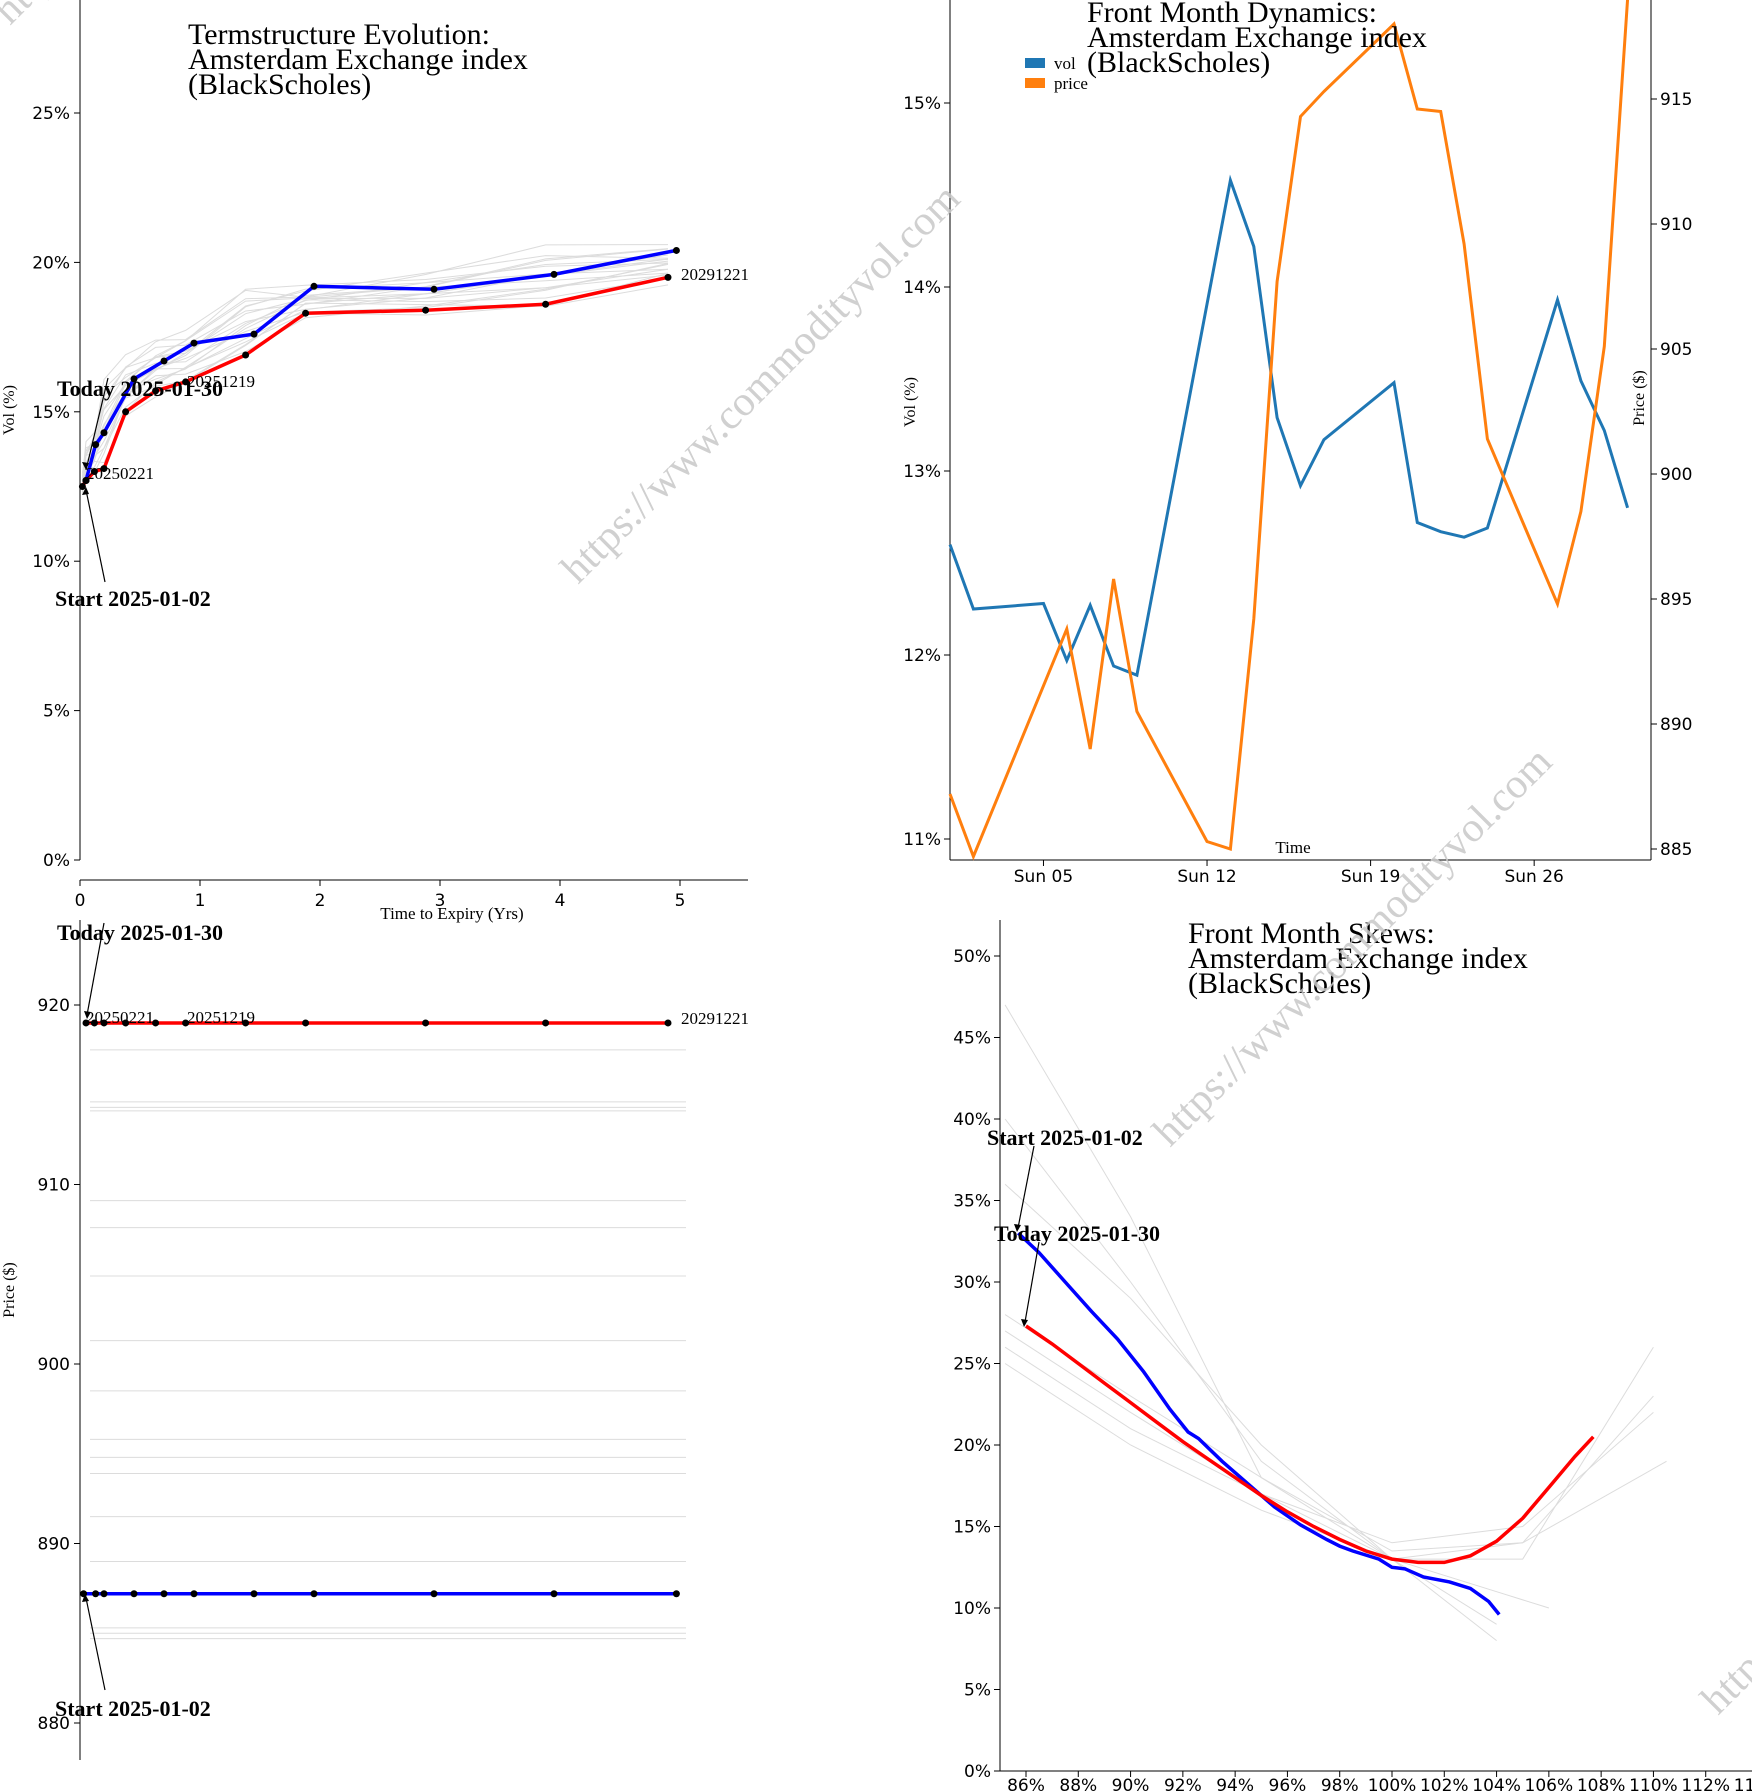 Image resolution: width=1752 pixels, height=1792 pixels. What do you see at coordinates (715, 274) in the screenshot?
I see `termstructure-expiry-label-3: 20291221` at bounding box center [715, 274].